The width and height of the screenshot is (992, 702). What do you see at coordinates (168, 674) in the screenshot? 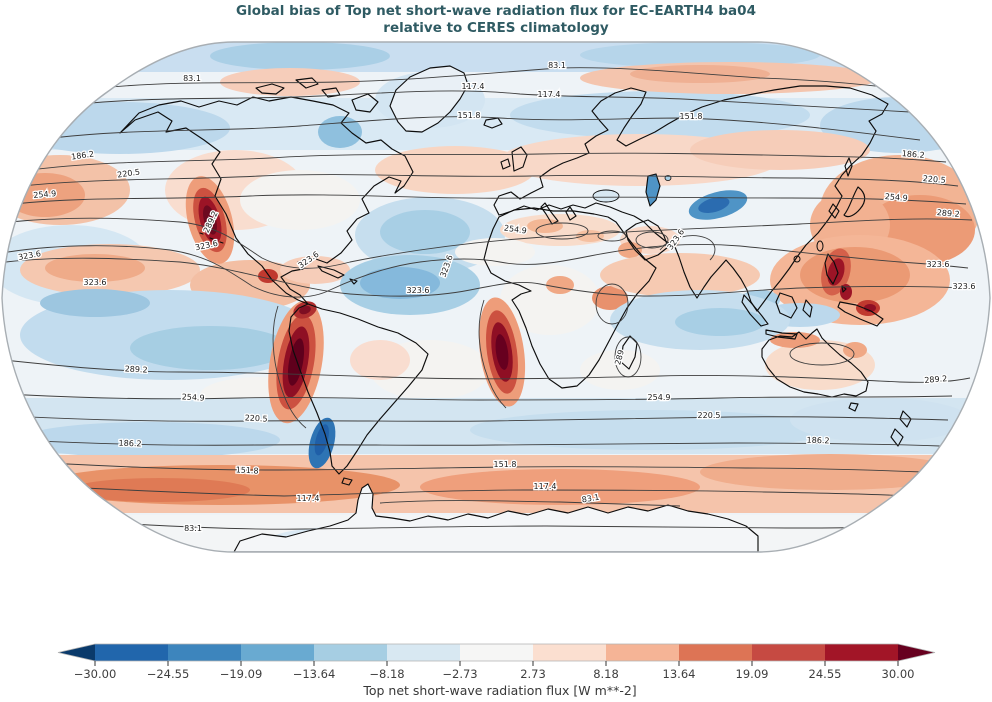
I see `colorbar-tick-label: −24.55` at bounding box center [168, 674].